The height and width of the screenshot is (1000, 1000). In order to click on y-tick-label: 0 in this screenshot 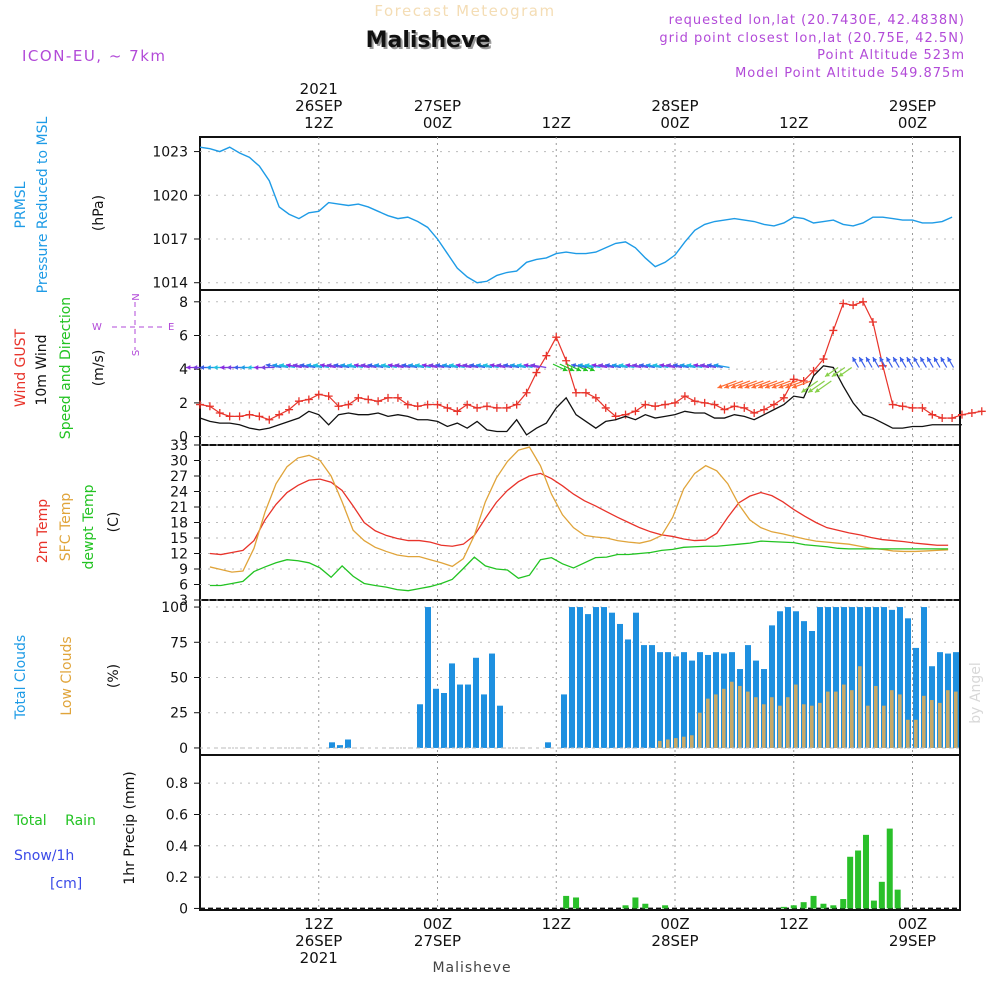, I will do `click(183, 909)`.